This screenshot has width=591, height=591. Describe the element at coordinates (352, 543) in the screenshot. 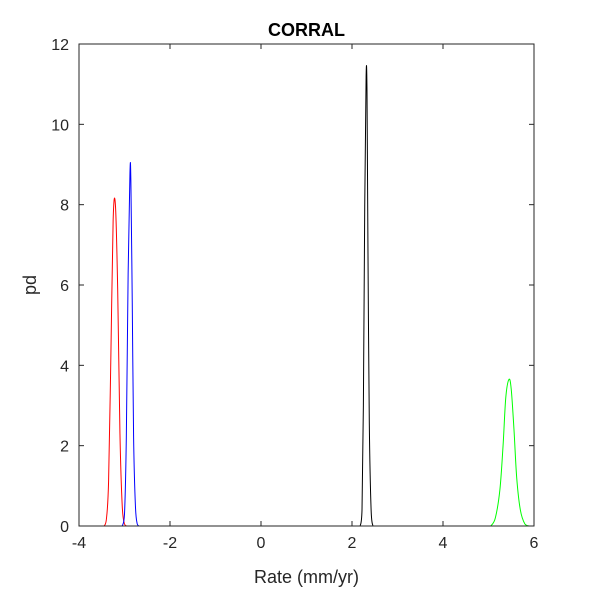

I see `x-tick-label: 2` at that location.